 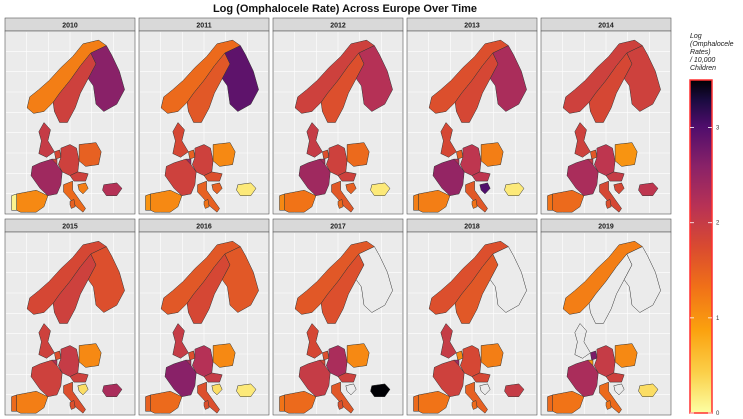 I want to click on panel-2013: 2013, so click(x=472, y=116).